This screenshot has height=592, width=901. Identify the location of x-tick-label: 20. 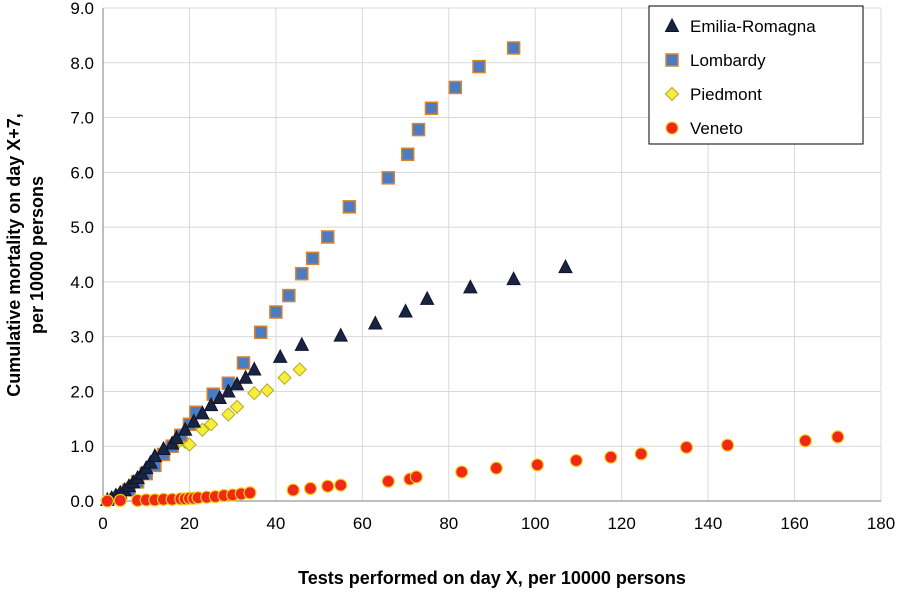
(189, 523).